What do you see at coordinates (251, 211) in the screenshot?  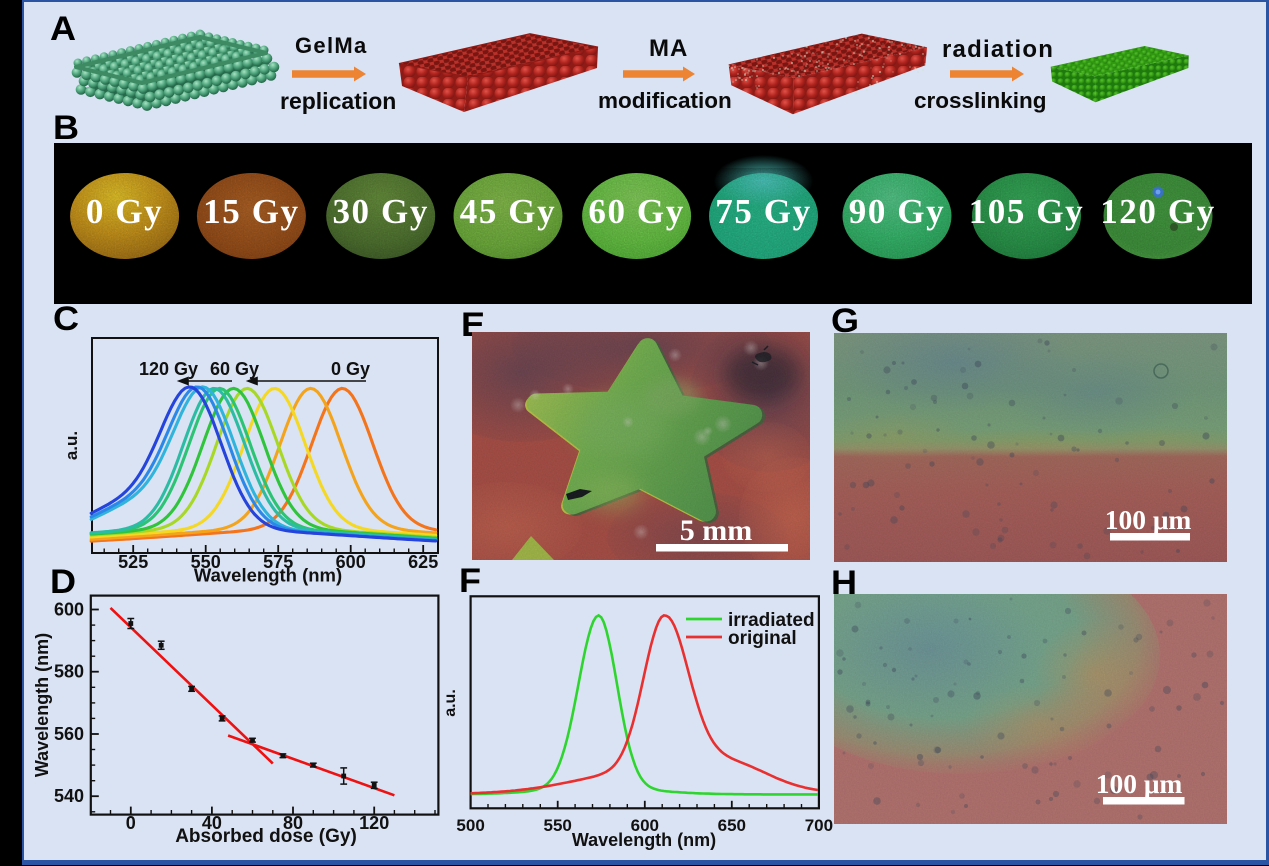 I see `svg-text: 15 Gy` at bounding box center [251, 211].